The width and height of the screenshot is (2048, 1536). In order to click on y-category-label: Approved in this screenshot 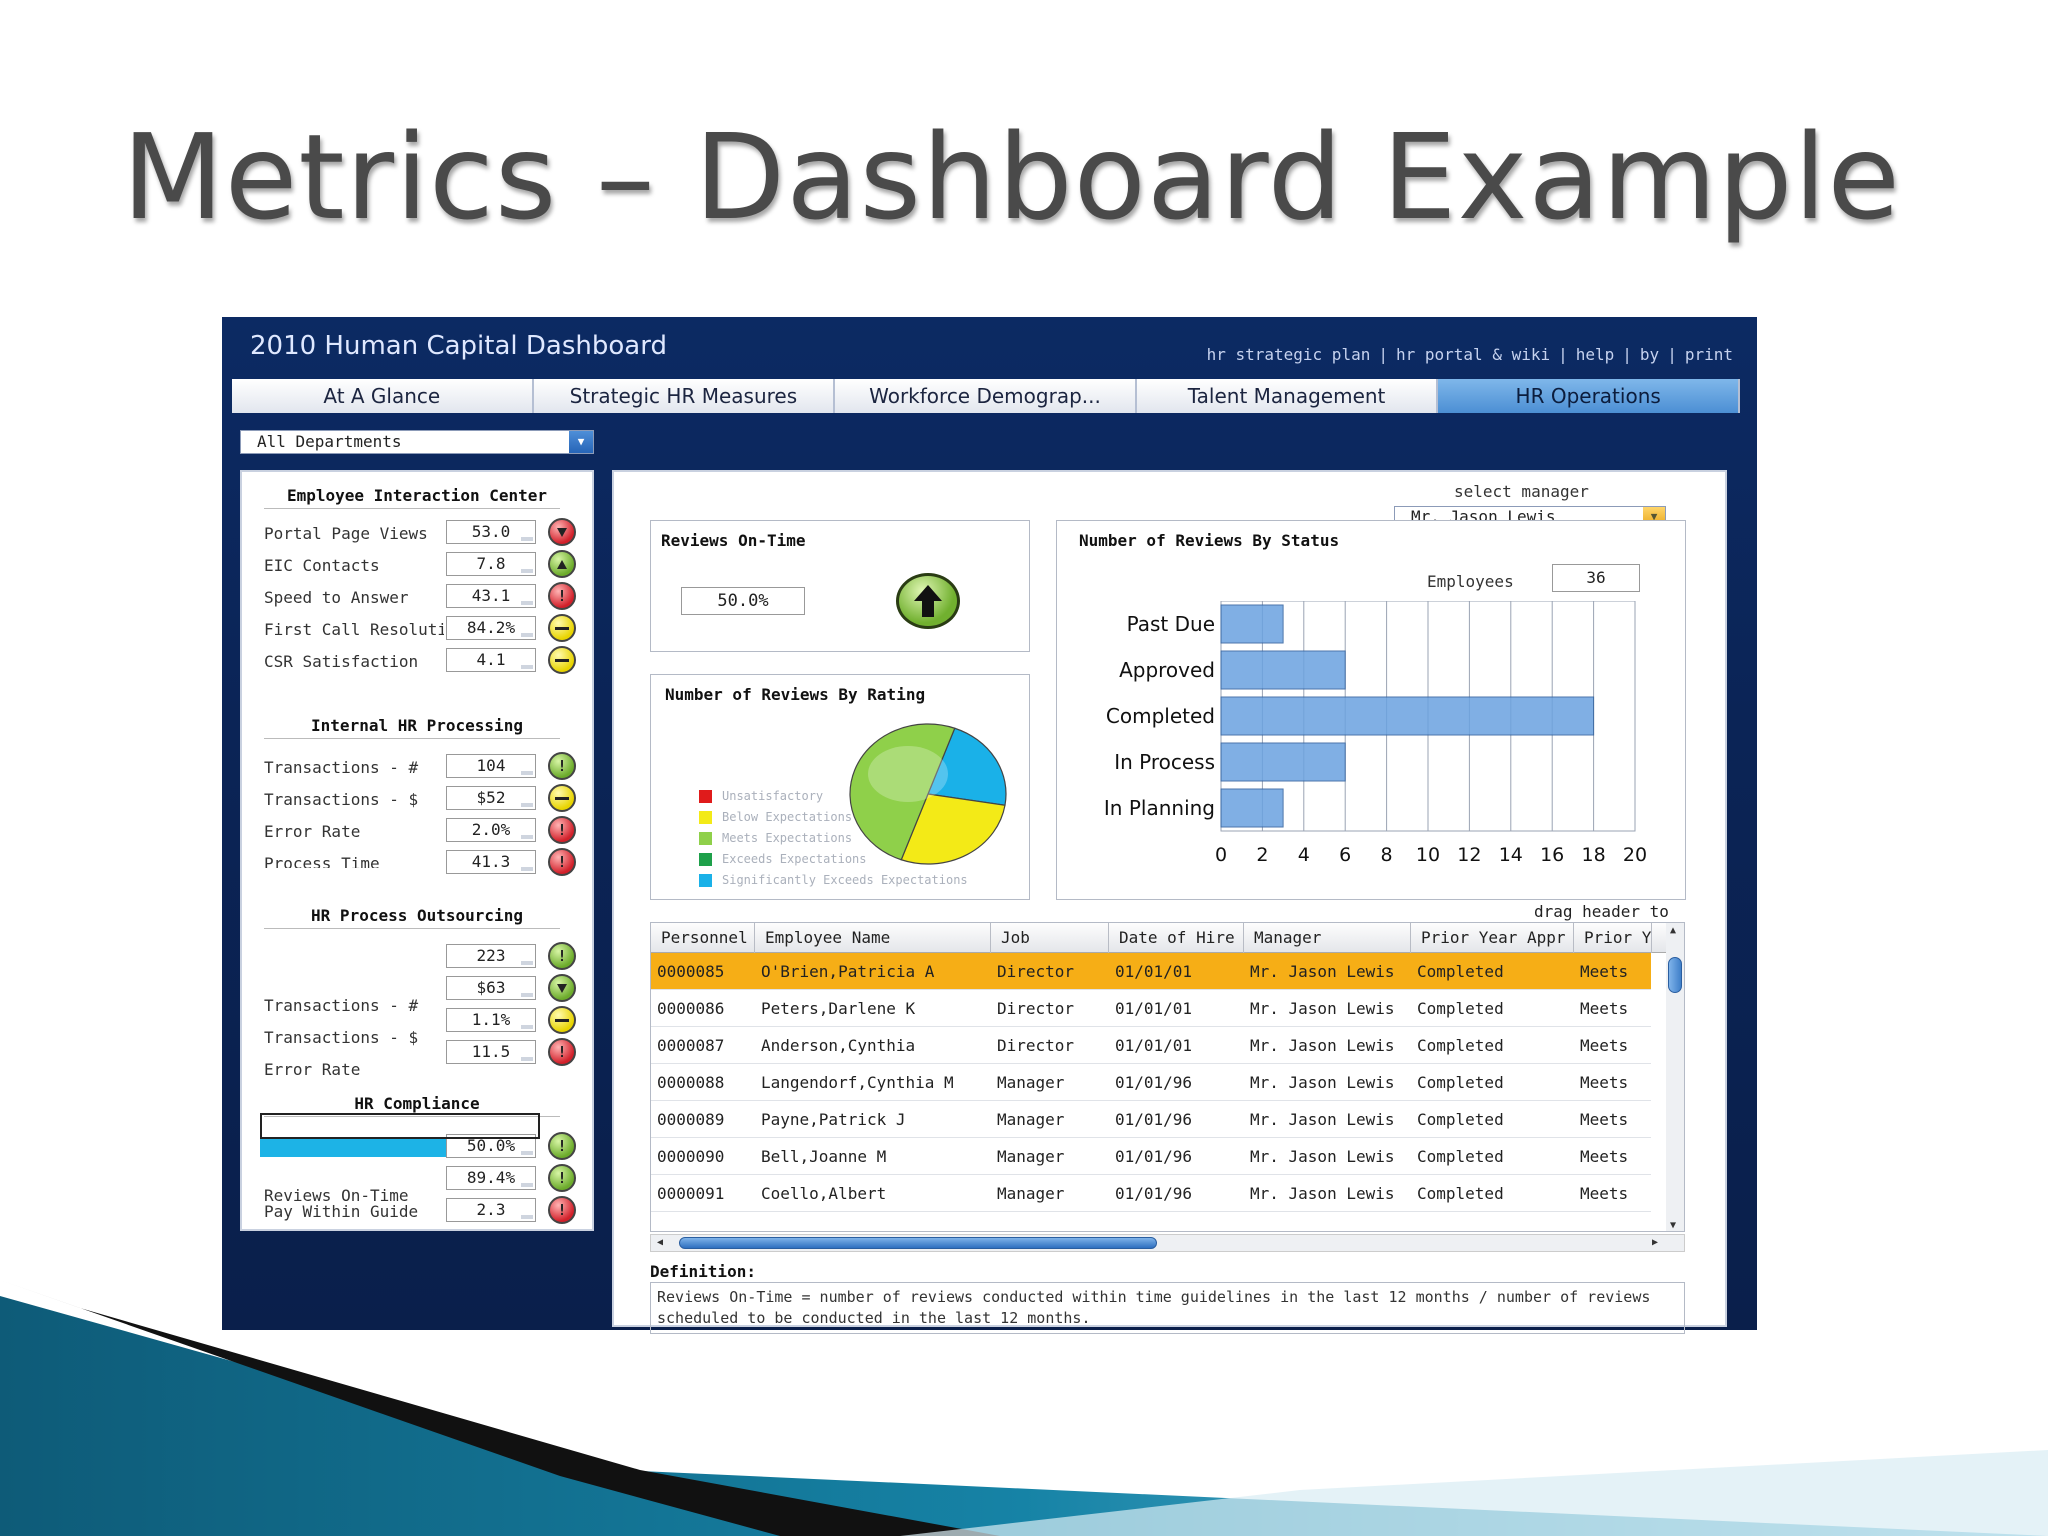, I will do `click(1167, 670)`.